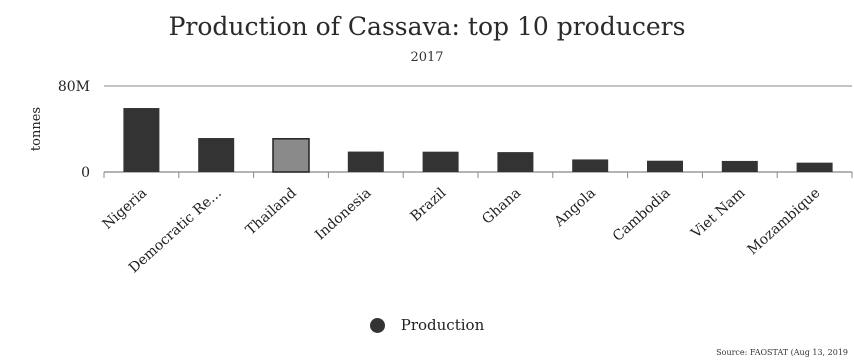  I want to click on bar-brazil, so click(440, 161).